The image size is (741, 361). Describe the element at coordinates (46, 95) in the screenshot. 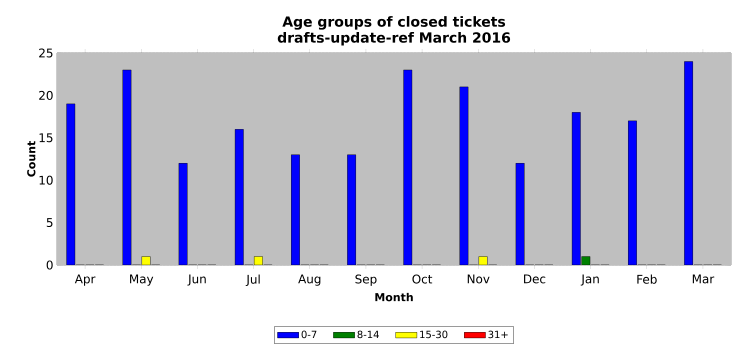

I see `y-tick-label: 20` at that location.